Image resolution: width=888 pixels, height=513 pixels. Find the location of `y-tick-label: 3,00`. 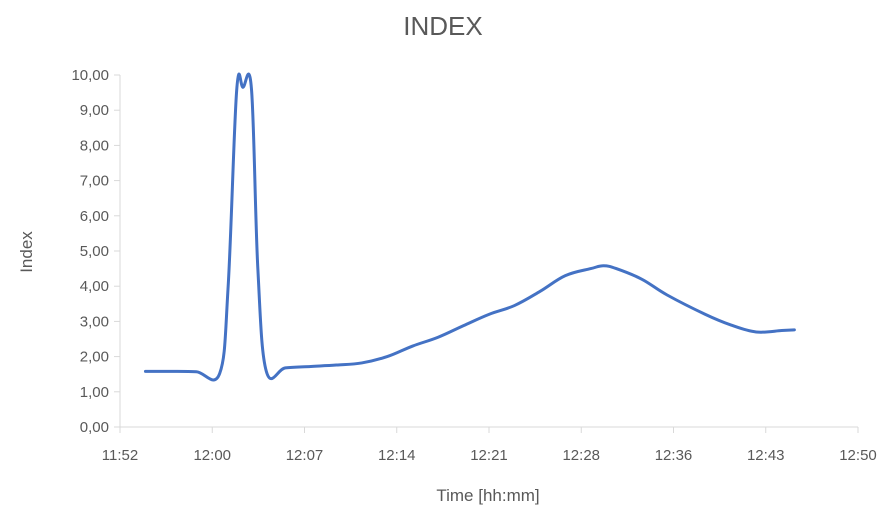

y-tick-label: 3,00 is located at coordinates (94, 321).